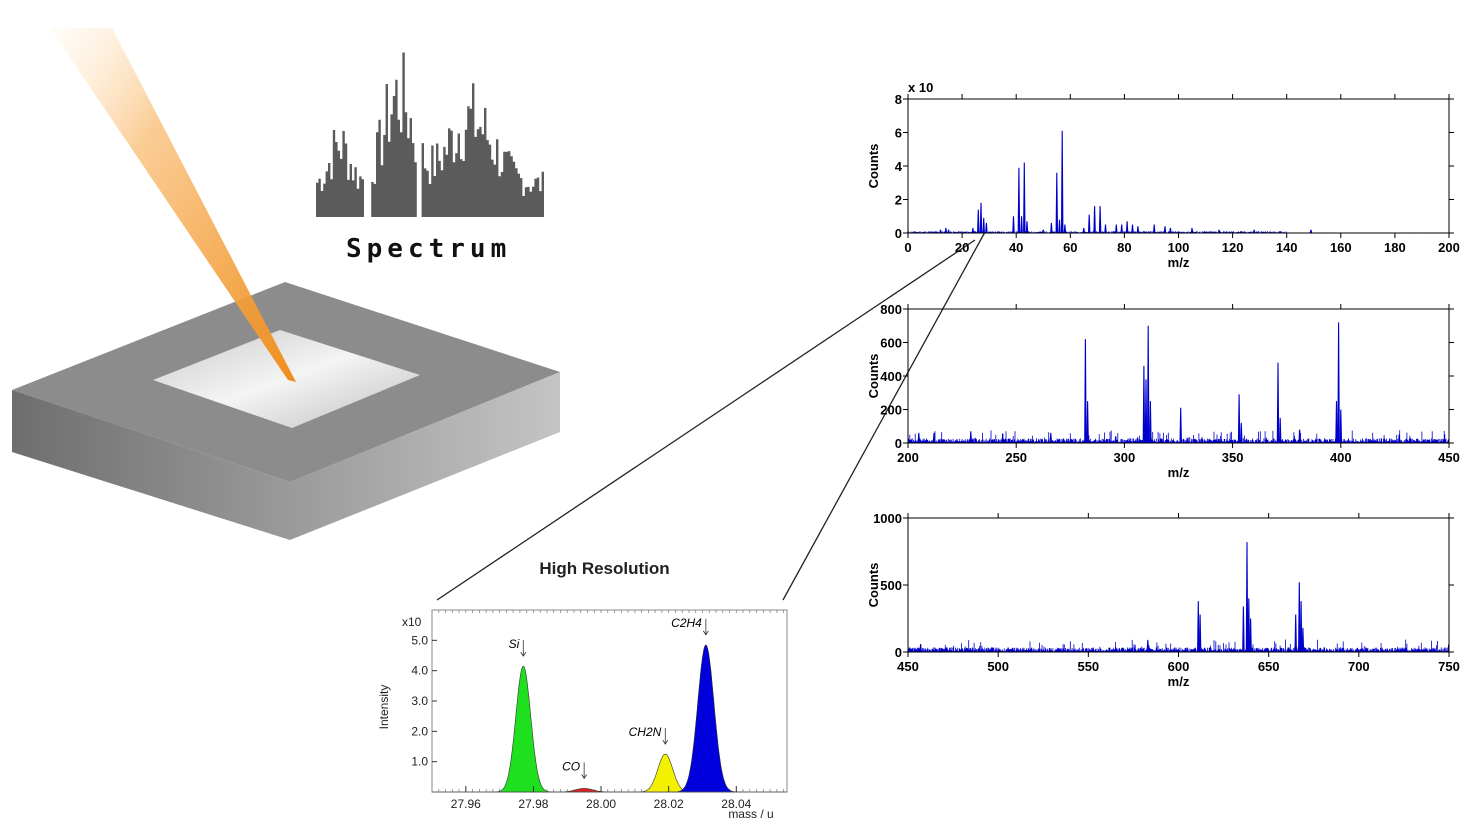 Image resolution: width=1470 pixels, height=822 pixels. Describe the element at coordinates (750, 814) in the screenshot. I see `x-axis-label: mass / u` at that location.